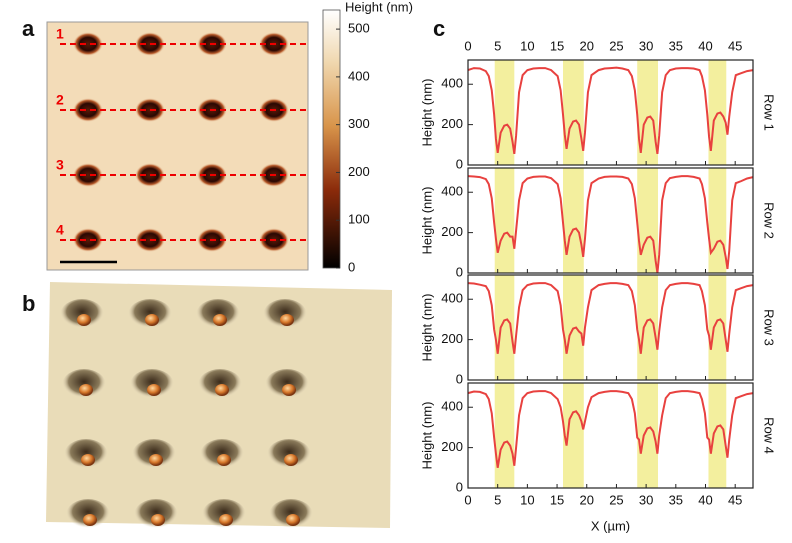 This screenshot has width=792, height=543. Describe the element at coordinates (769, 327) in the screenshot. I see `row-label: Row 3` at that location.